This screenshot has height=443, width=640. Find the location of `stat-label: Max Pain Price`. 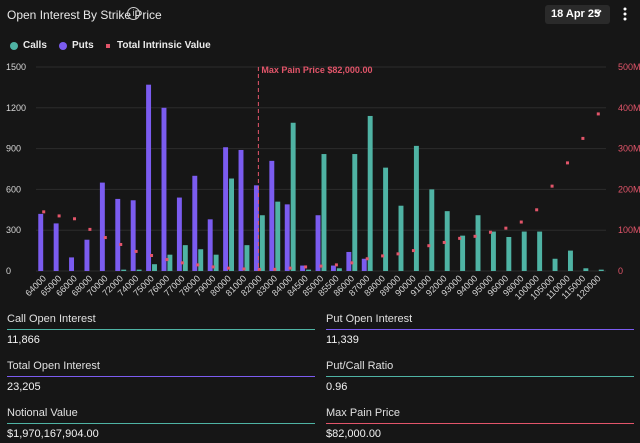

stat-label: Max Pain Price is located at coordinates (363, 413).